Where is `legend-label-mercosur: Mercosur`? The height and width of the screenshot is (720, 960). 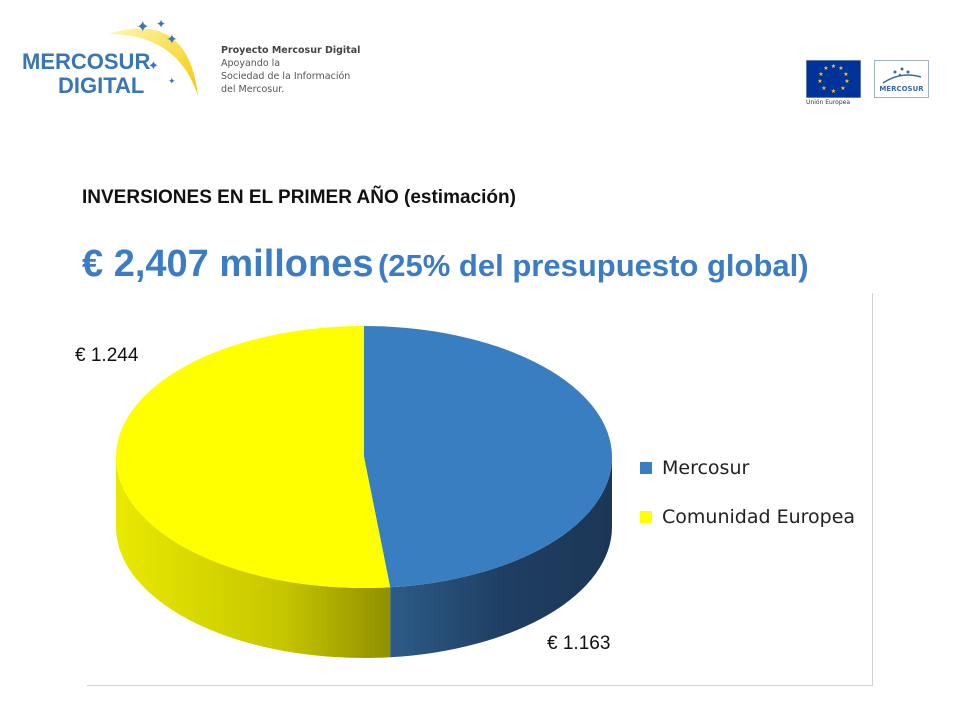 legend-label-mercosur: Mercosur is located at coordinates (706, 468).